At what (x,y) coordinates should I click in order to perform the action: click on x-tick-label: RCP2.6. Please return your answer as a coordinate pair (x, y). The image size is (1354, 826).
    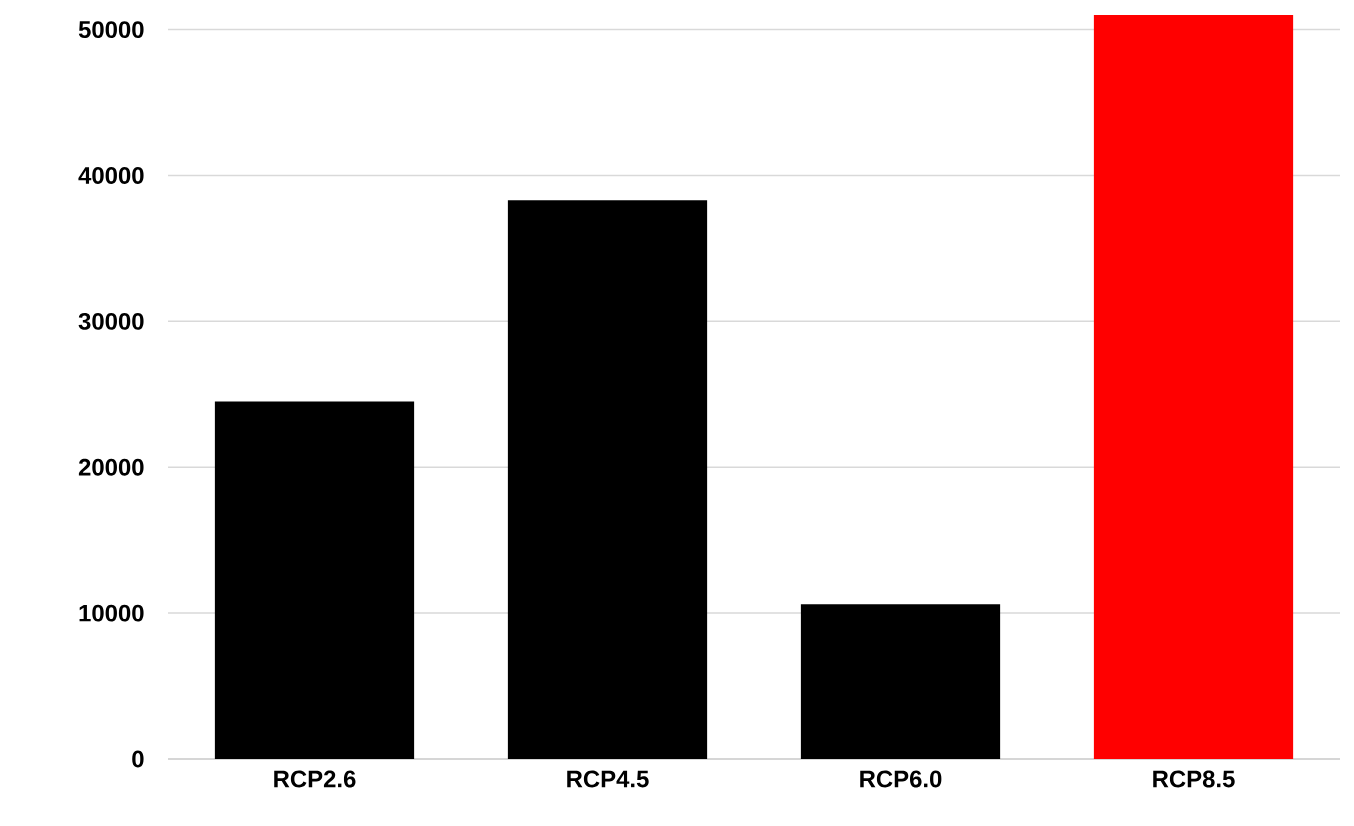
    Looking at the image, I should click on (315, 779).